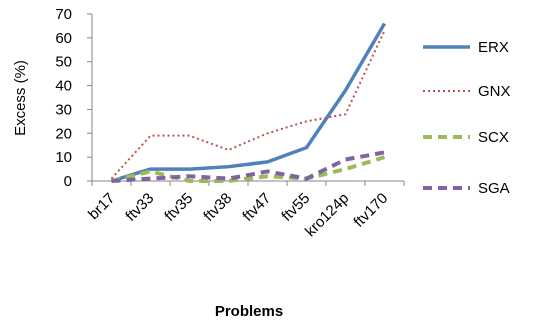  Describe the element at coordinates (248, 169) in the screenshot. I see `series-line-scx` at that location.